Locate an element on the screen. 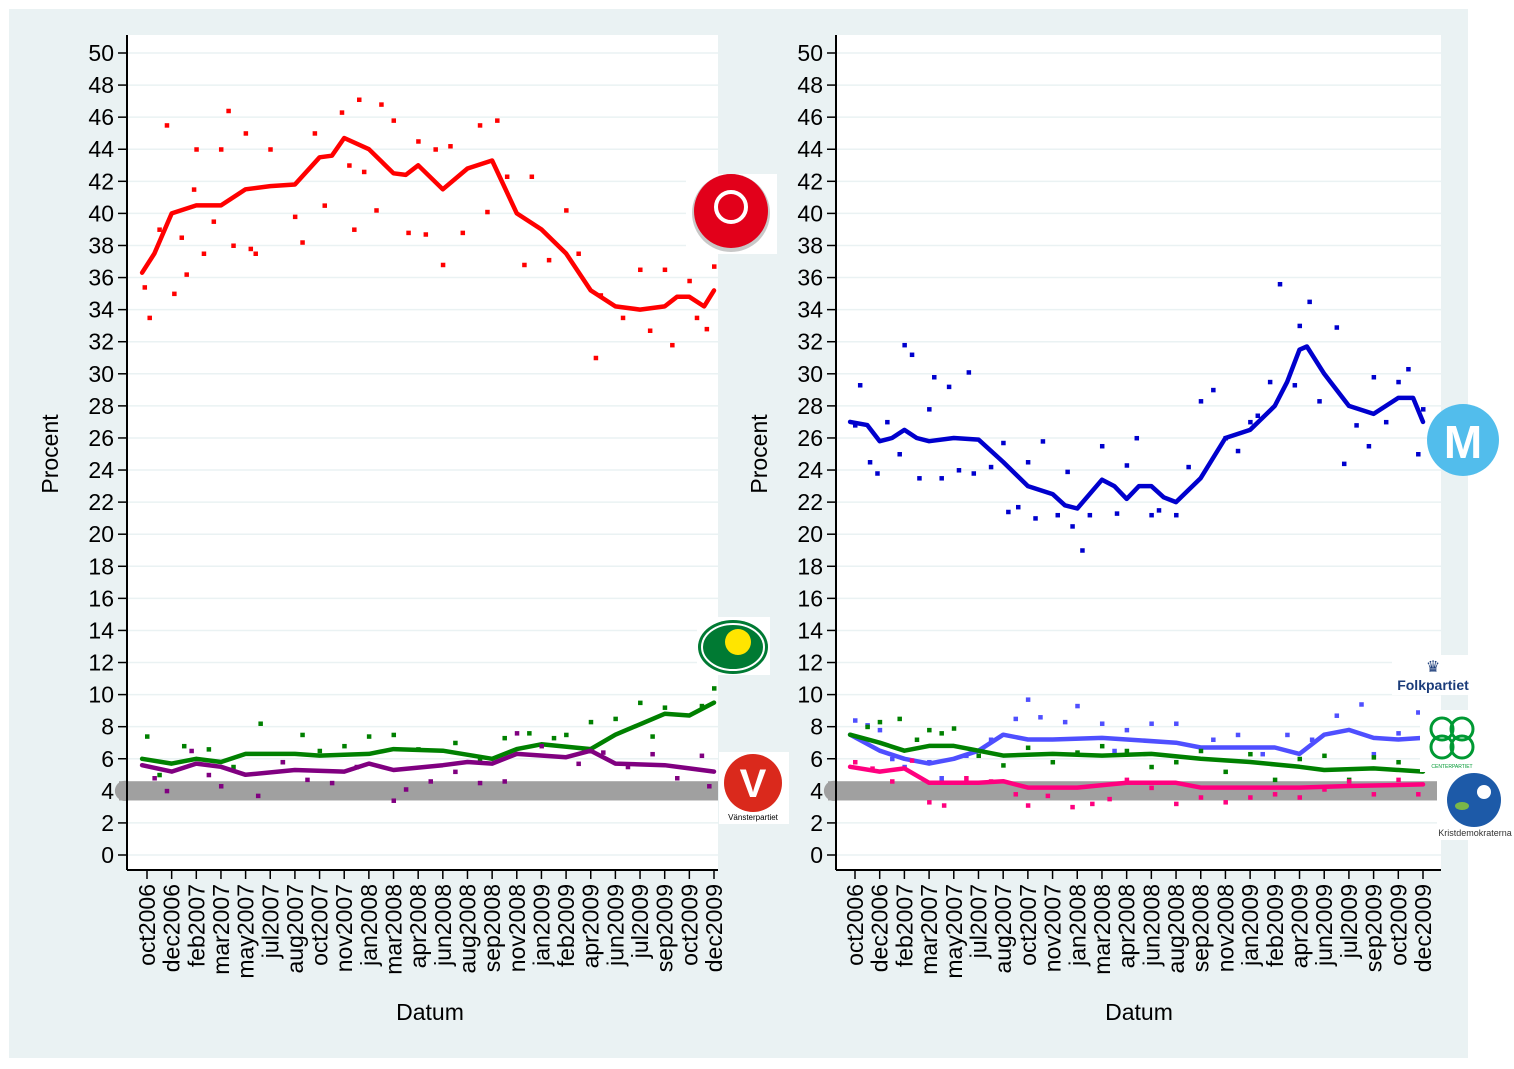 The image size is (1514, 1069). x-tick-label: feb2007 is located at coordinates (196, 925).